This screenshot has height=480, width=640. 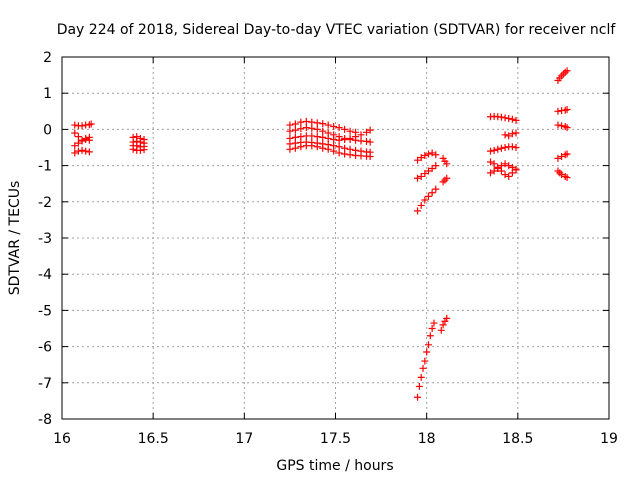 I want to click on y-tick-label: 2, so click(x=47, y=58).